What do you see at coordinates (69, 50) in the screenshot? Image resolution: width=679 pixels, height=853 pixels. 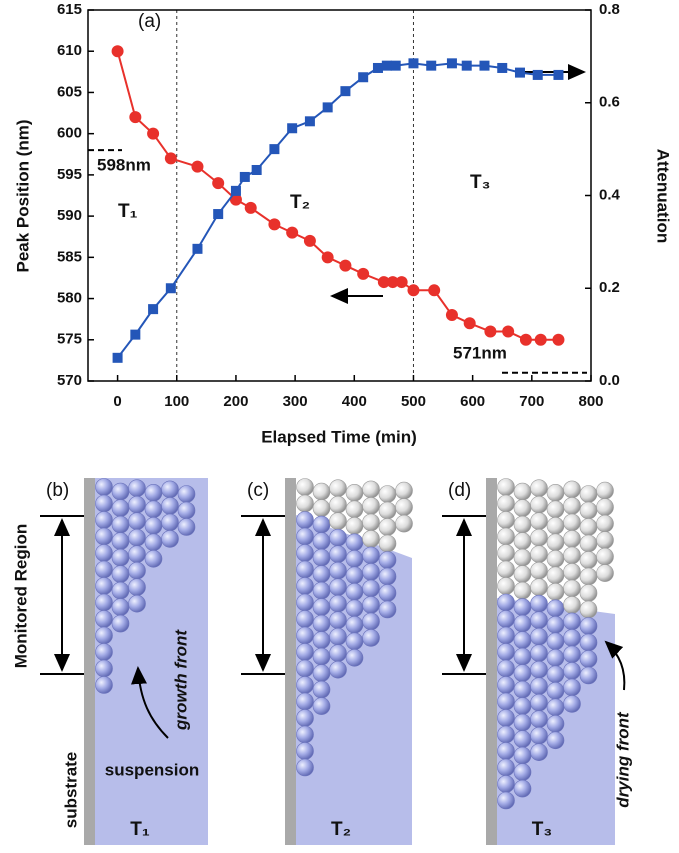 I see `y-tick-label: 610` at bounding box center [69, 50].